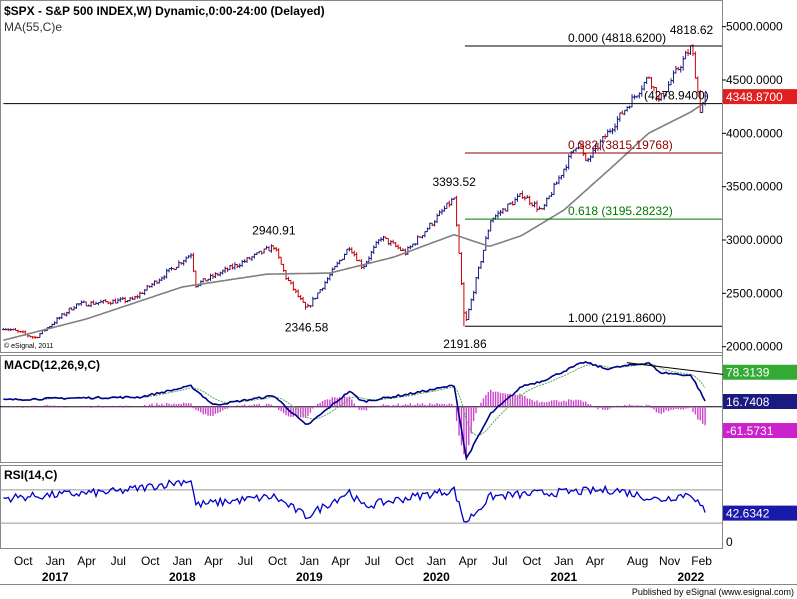  Describe the element at coordinates (750, 431) in the screenshot. I see `macd-value: -61.5731` at that location.